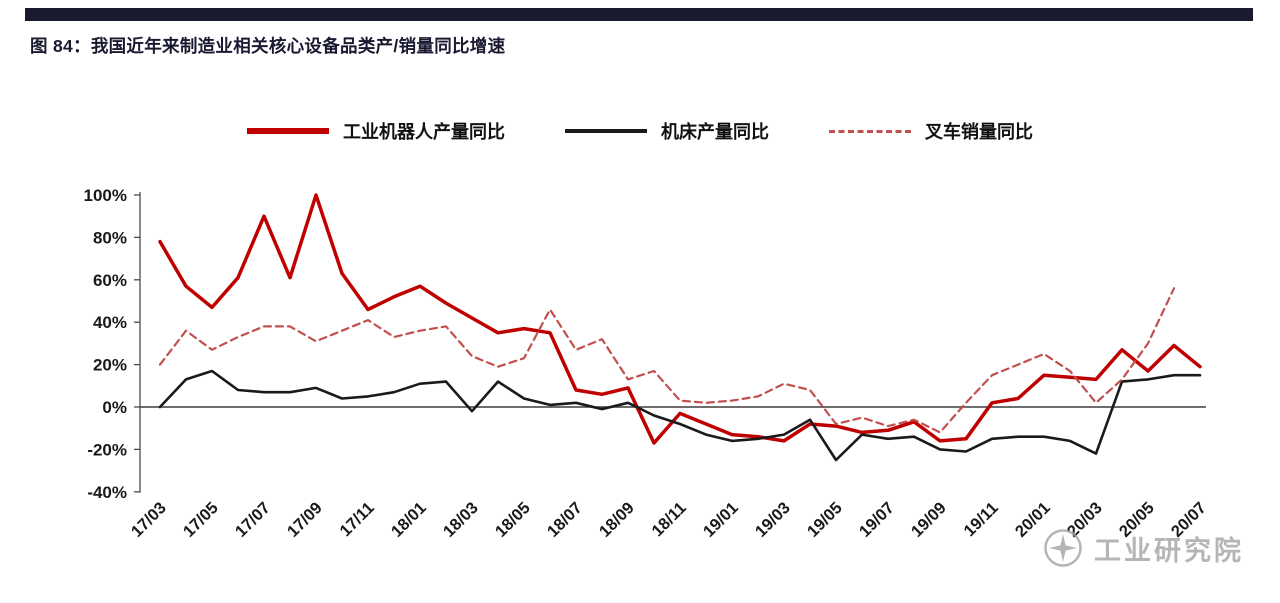 This screenshot has width=1280, height=603. What do you see at coordinates (877, 520) in the screenshot?
I see `x-tick-label: 19/07` at bounding box center [877, 520].